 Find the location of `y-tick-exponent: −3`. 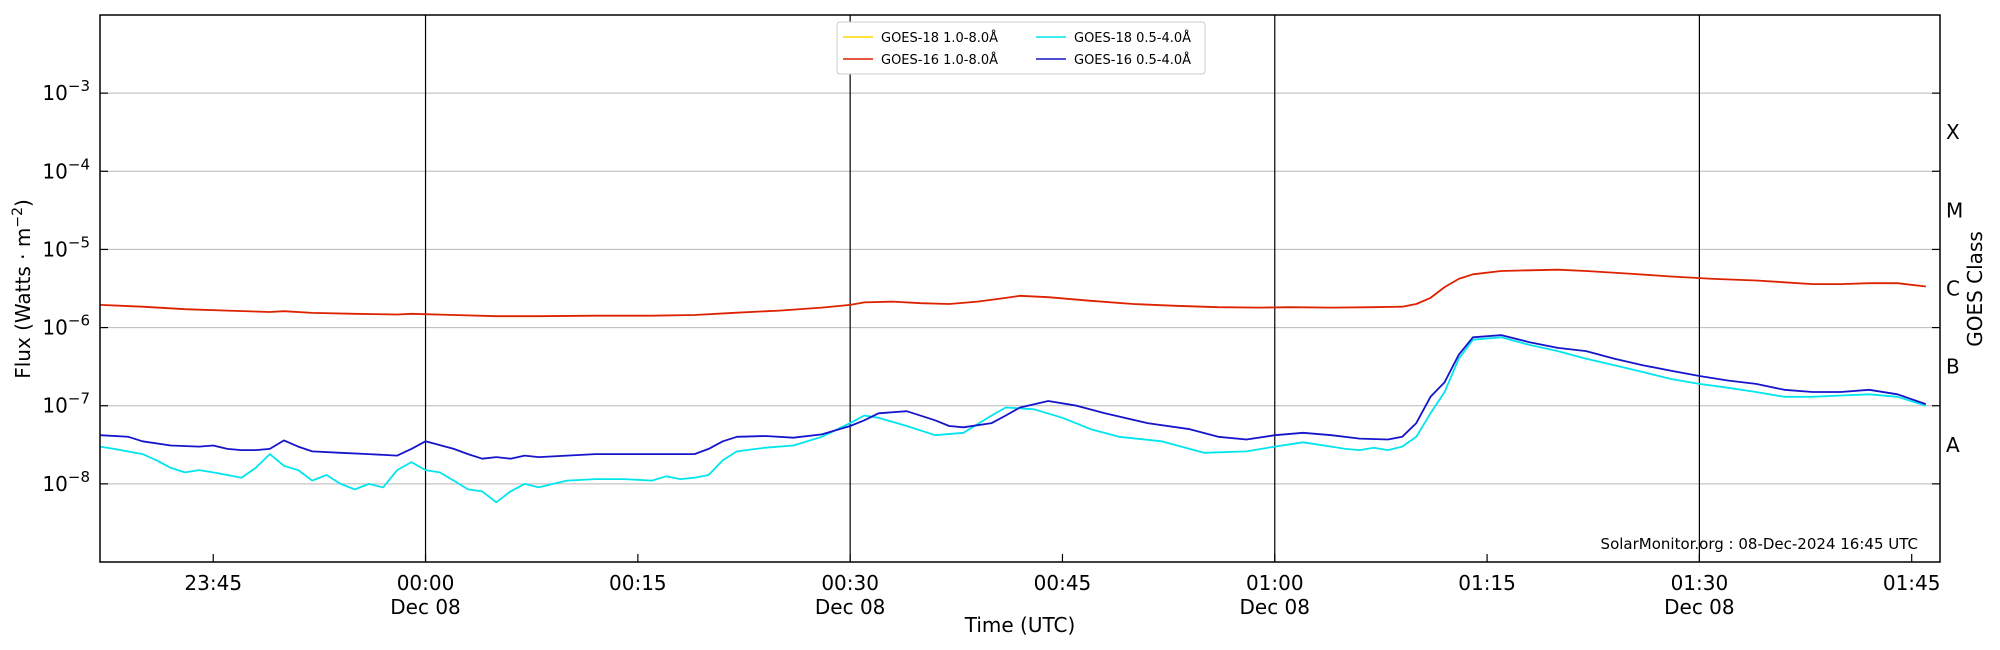

y-tick-exponent: −3 is located at coordinates (79, 86).